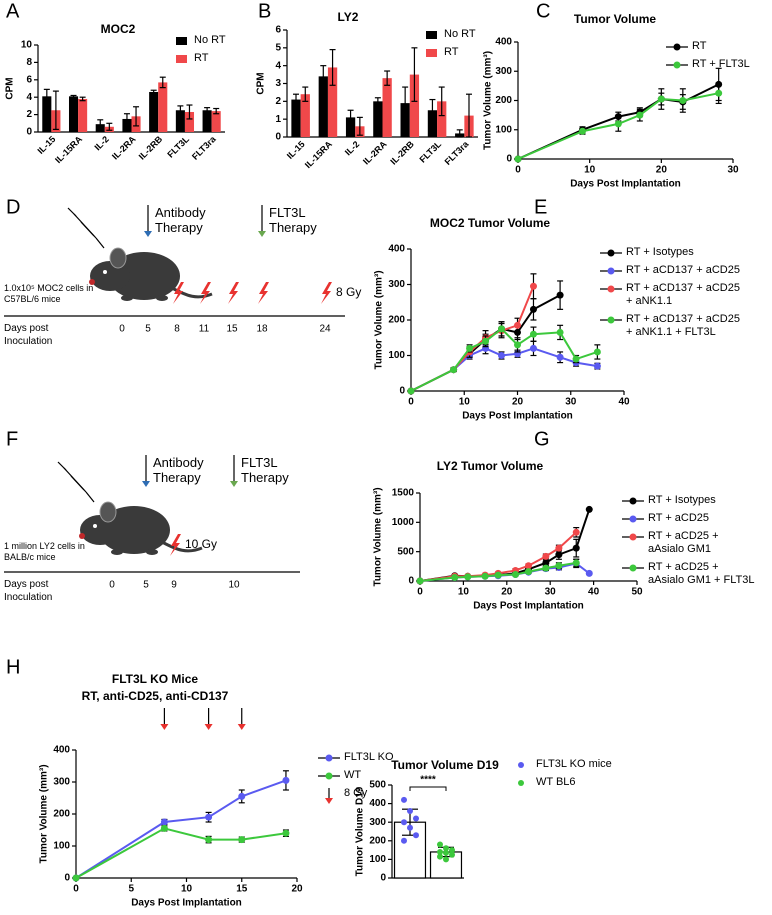 The image size is (772, 915). I want to click on radiation-arrow-head, so click(164, 727).